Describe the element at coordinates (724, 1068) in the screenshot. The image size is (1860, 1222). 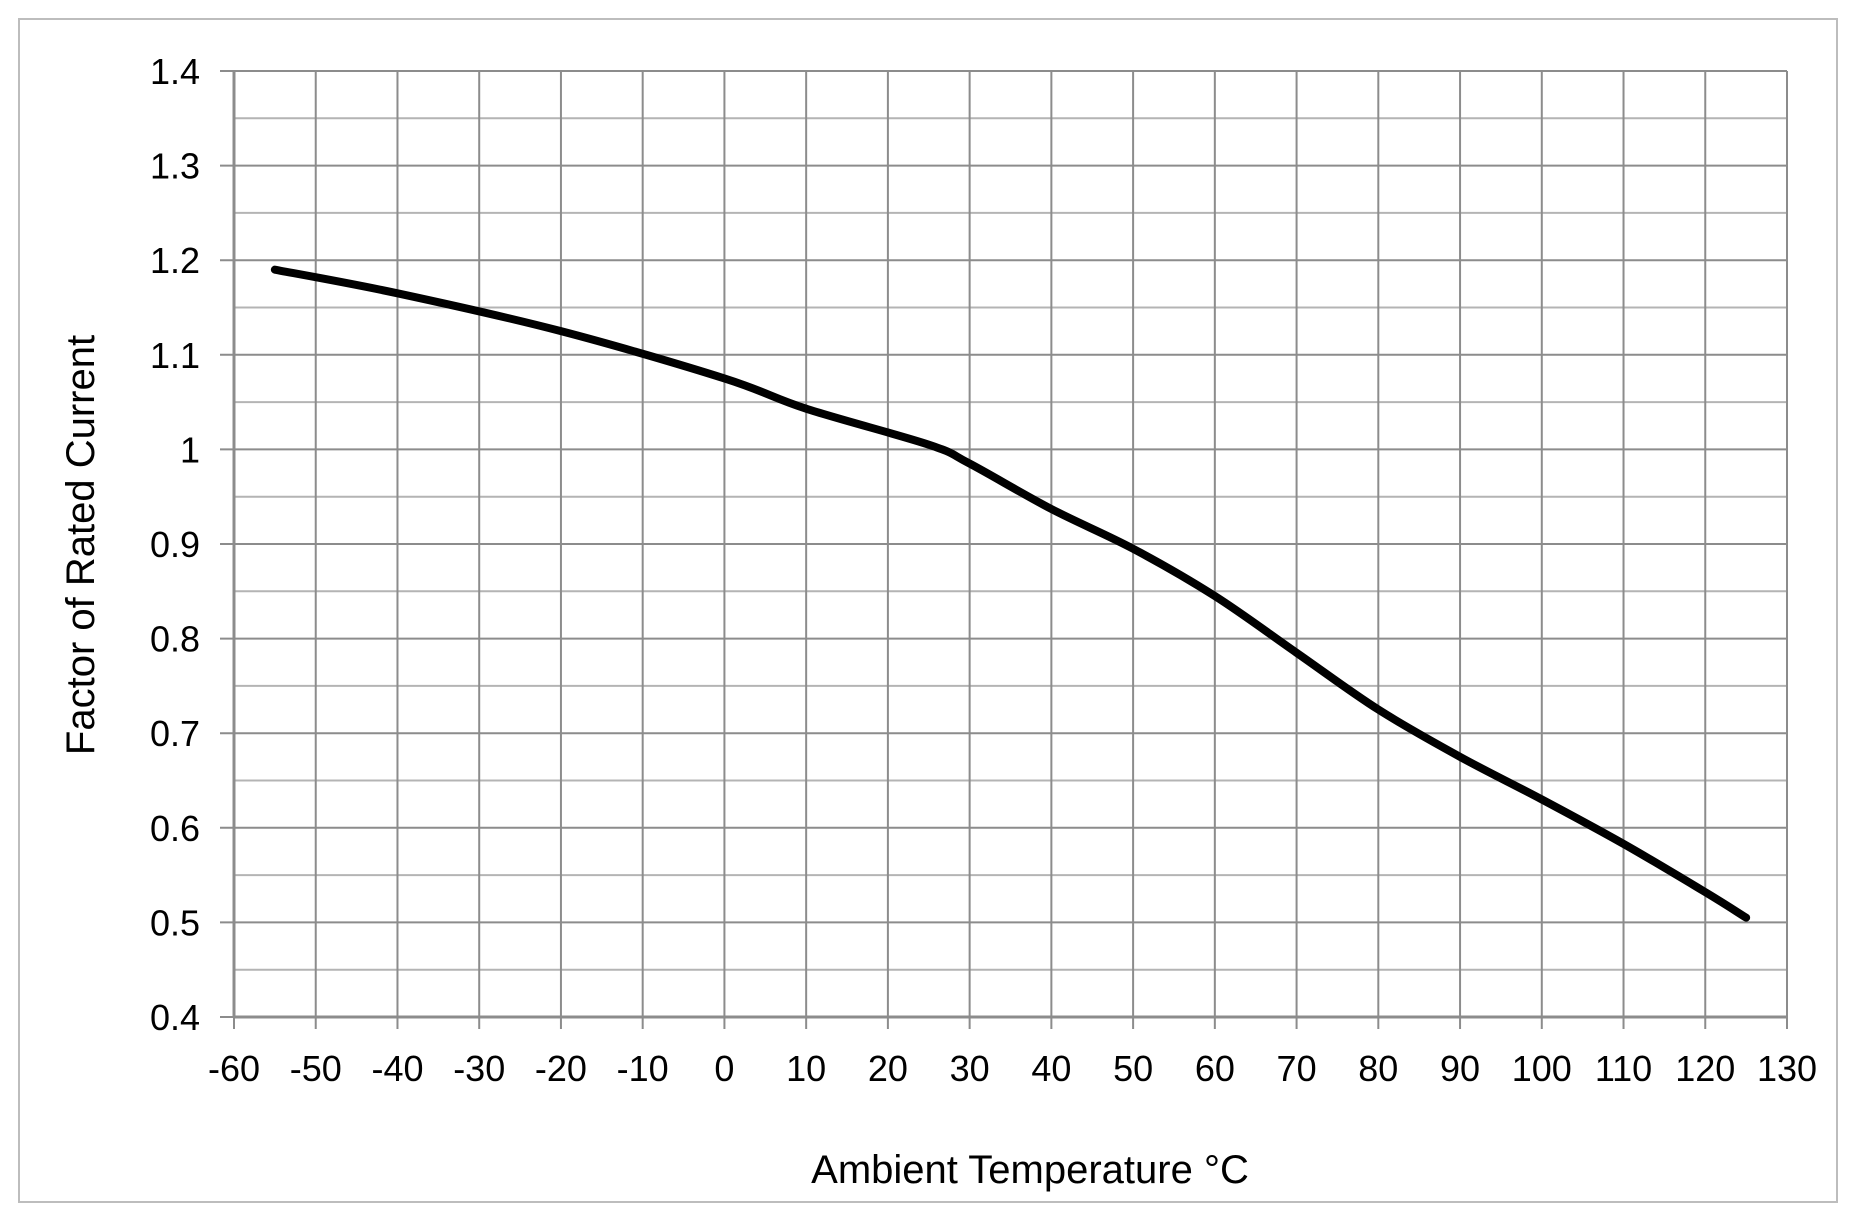
I see `x-tick-label: 0` at that location.